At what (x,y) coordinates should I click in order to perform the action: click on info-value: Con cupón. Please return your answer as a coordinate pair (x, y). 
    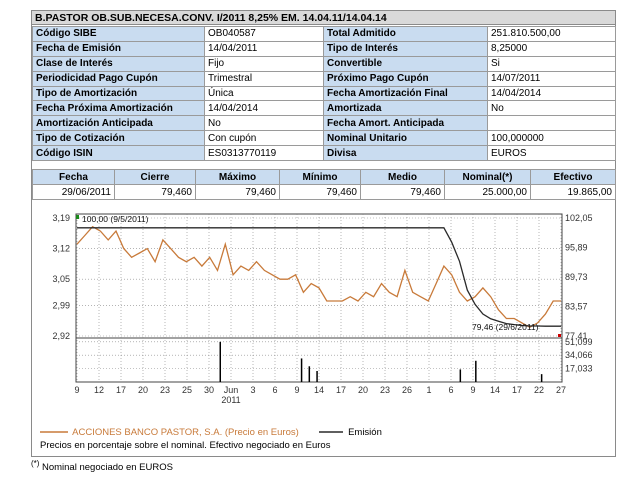
    Looking at the image, I should click on (264, 138).